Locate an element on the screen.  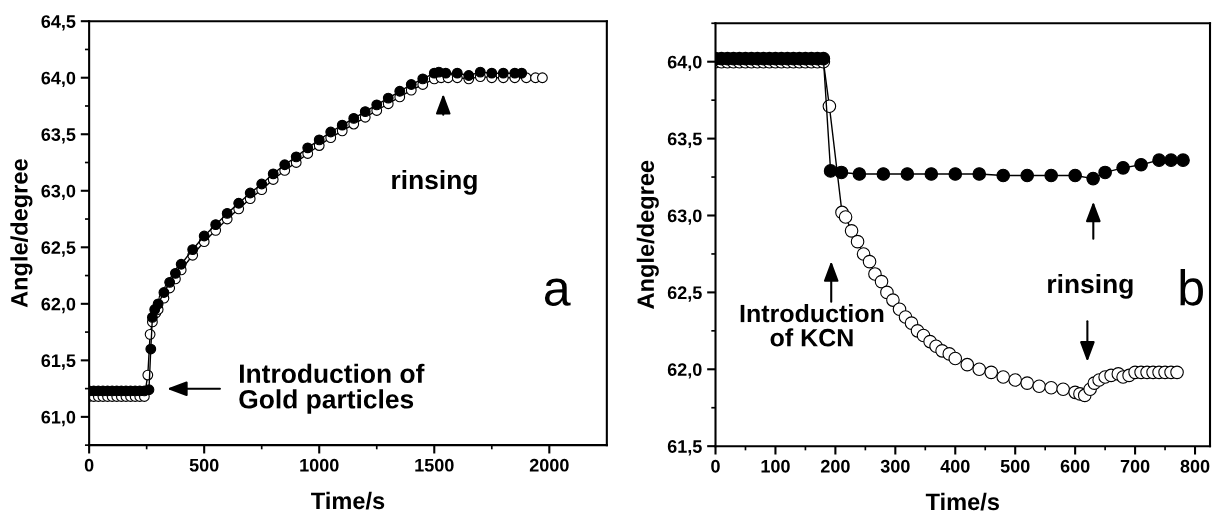
x-tick-label: 300 is located at coordinates (895, 466).